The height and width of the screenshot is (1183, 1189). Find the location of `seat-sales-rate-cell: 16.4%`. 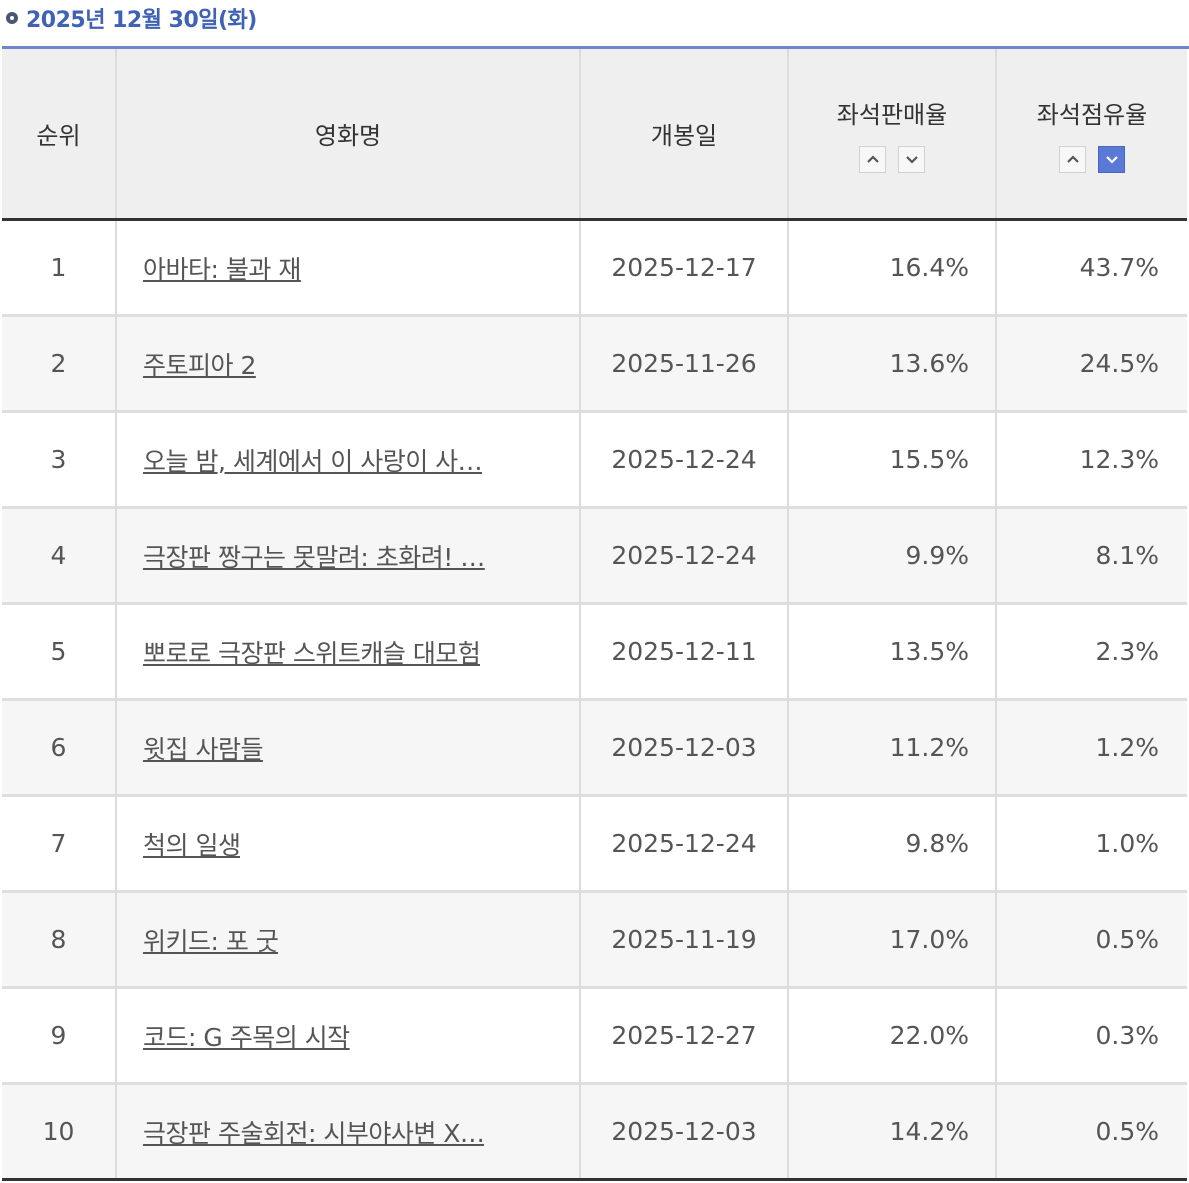

seat-sales-rate-cell: 16.4% is located at coordinates (891, 268).